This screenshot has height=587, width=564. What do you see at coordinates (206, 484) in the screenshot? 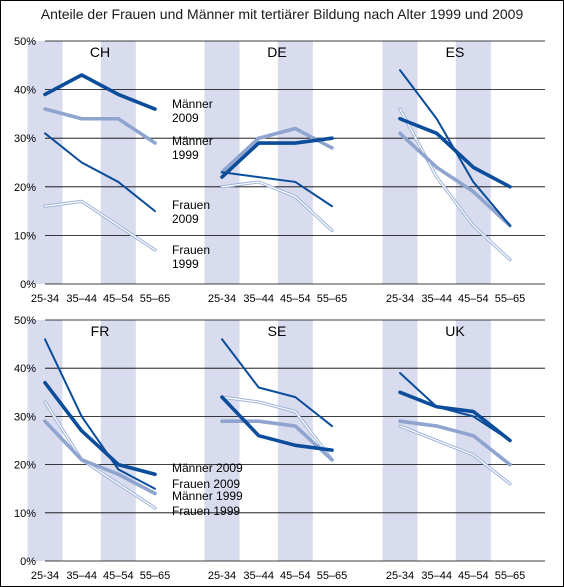
I see `annotation-fr: Frauen 2009` at bounding box center [206, 484].